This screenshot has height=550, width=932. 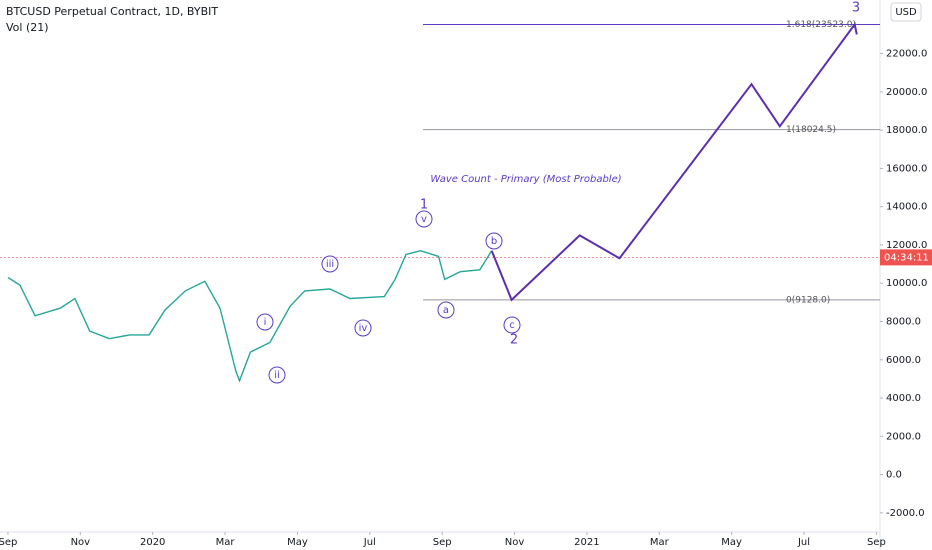 I want to click on wave-label: c, so click(x=512, y=325).